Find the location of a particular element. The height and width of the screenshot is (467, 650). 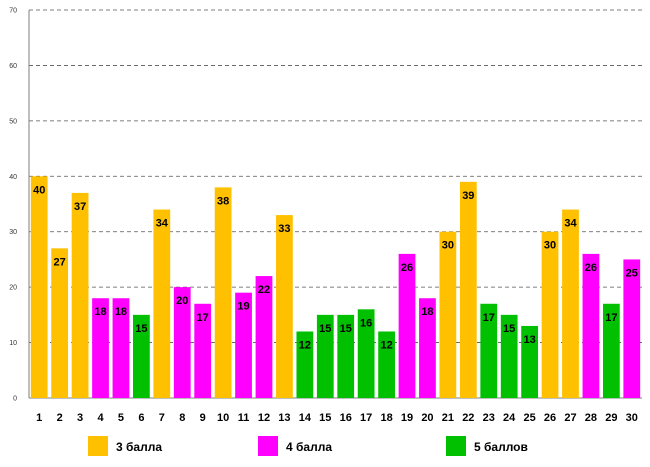

data-label-23: 17 is located at coordinates (489, 318).